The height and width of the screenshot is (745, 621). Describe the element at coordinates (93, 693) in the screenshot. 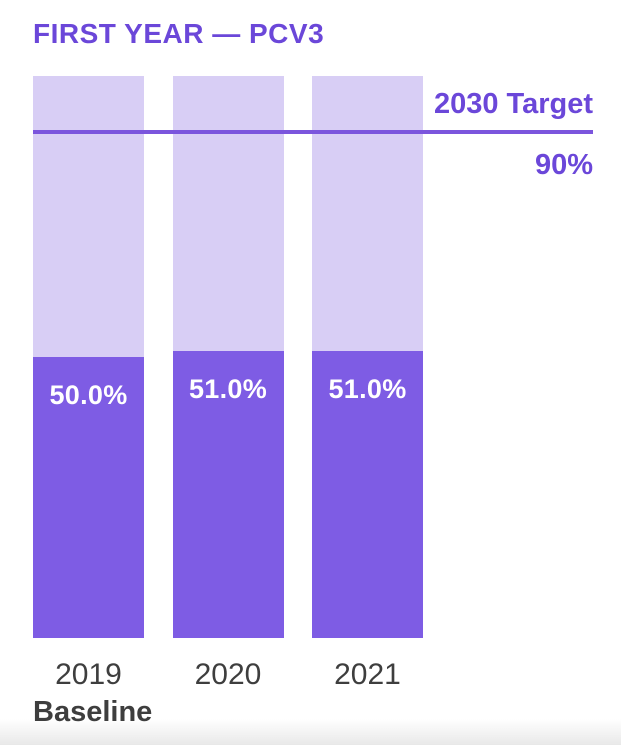

I see `x-axis-label-2019: 2019 Baseline` at that location.